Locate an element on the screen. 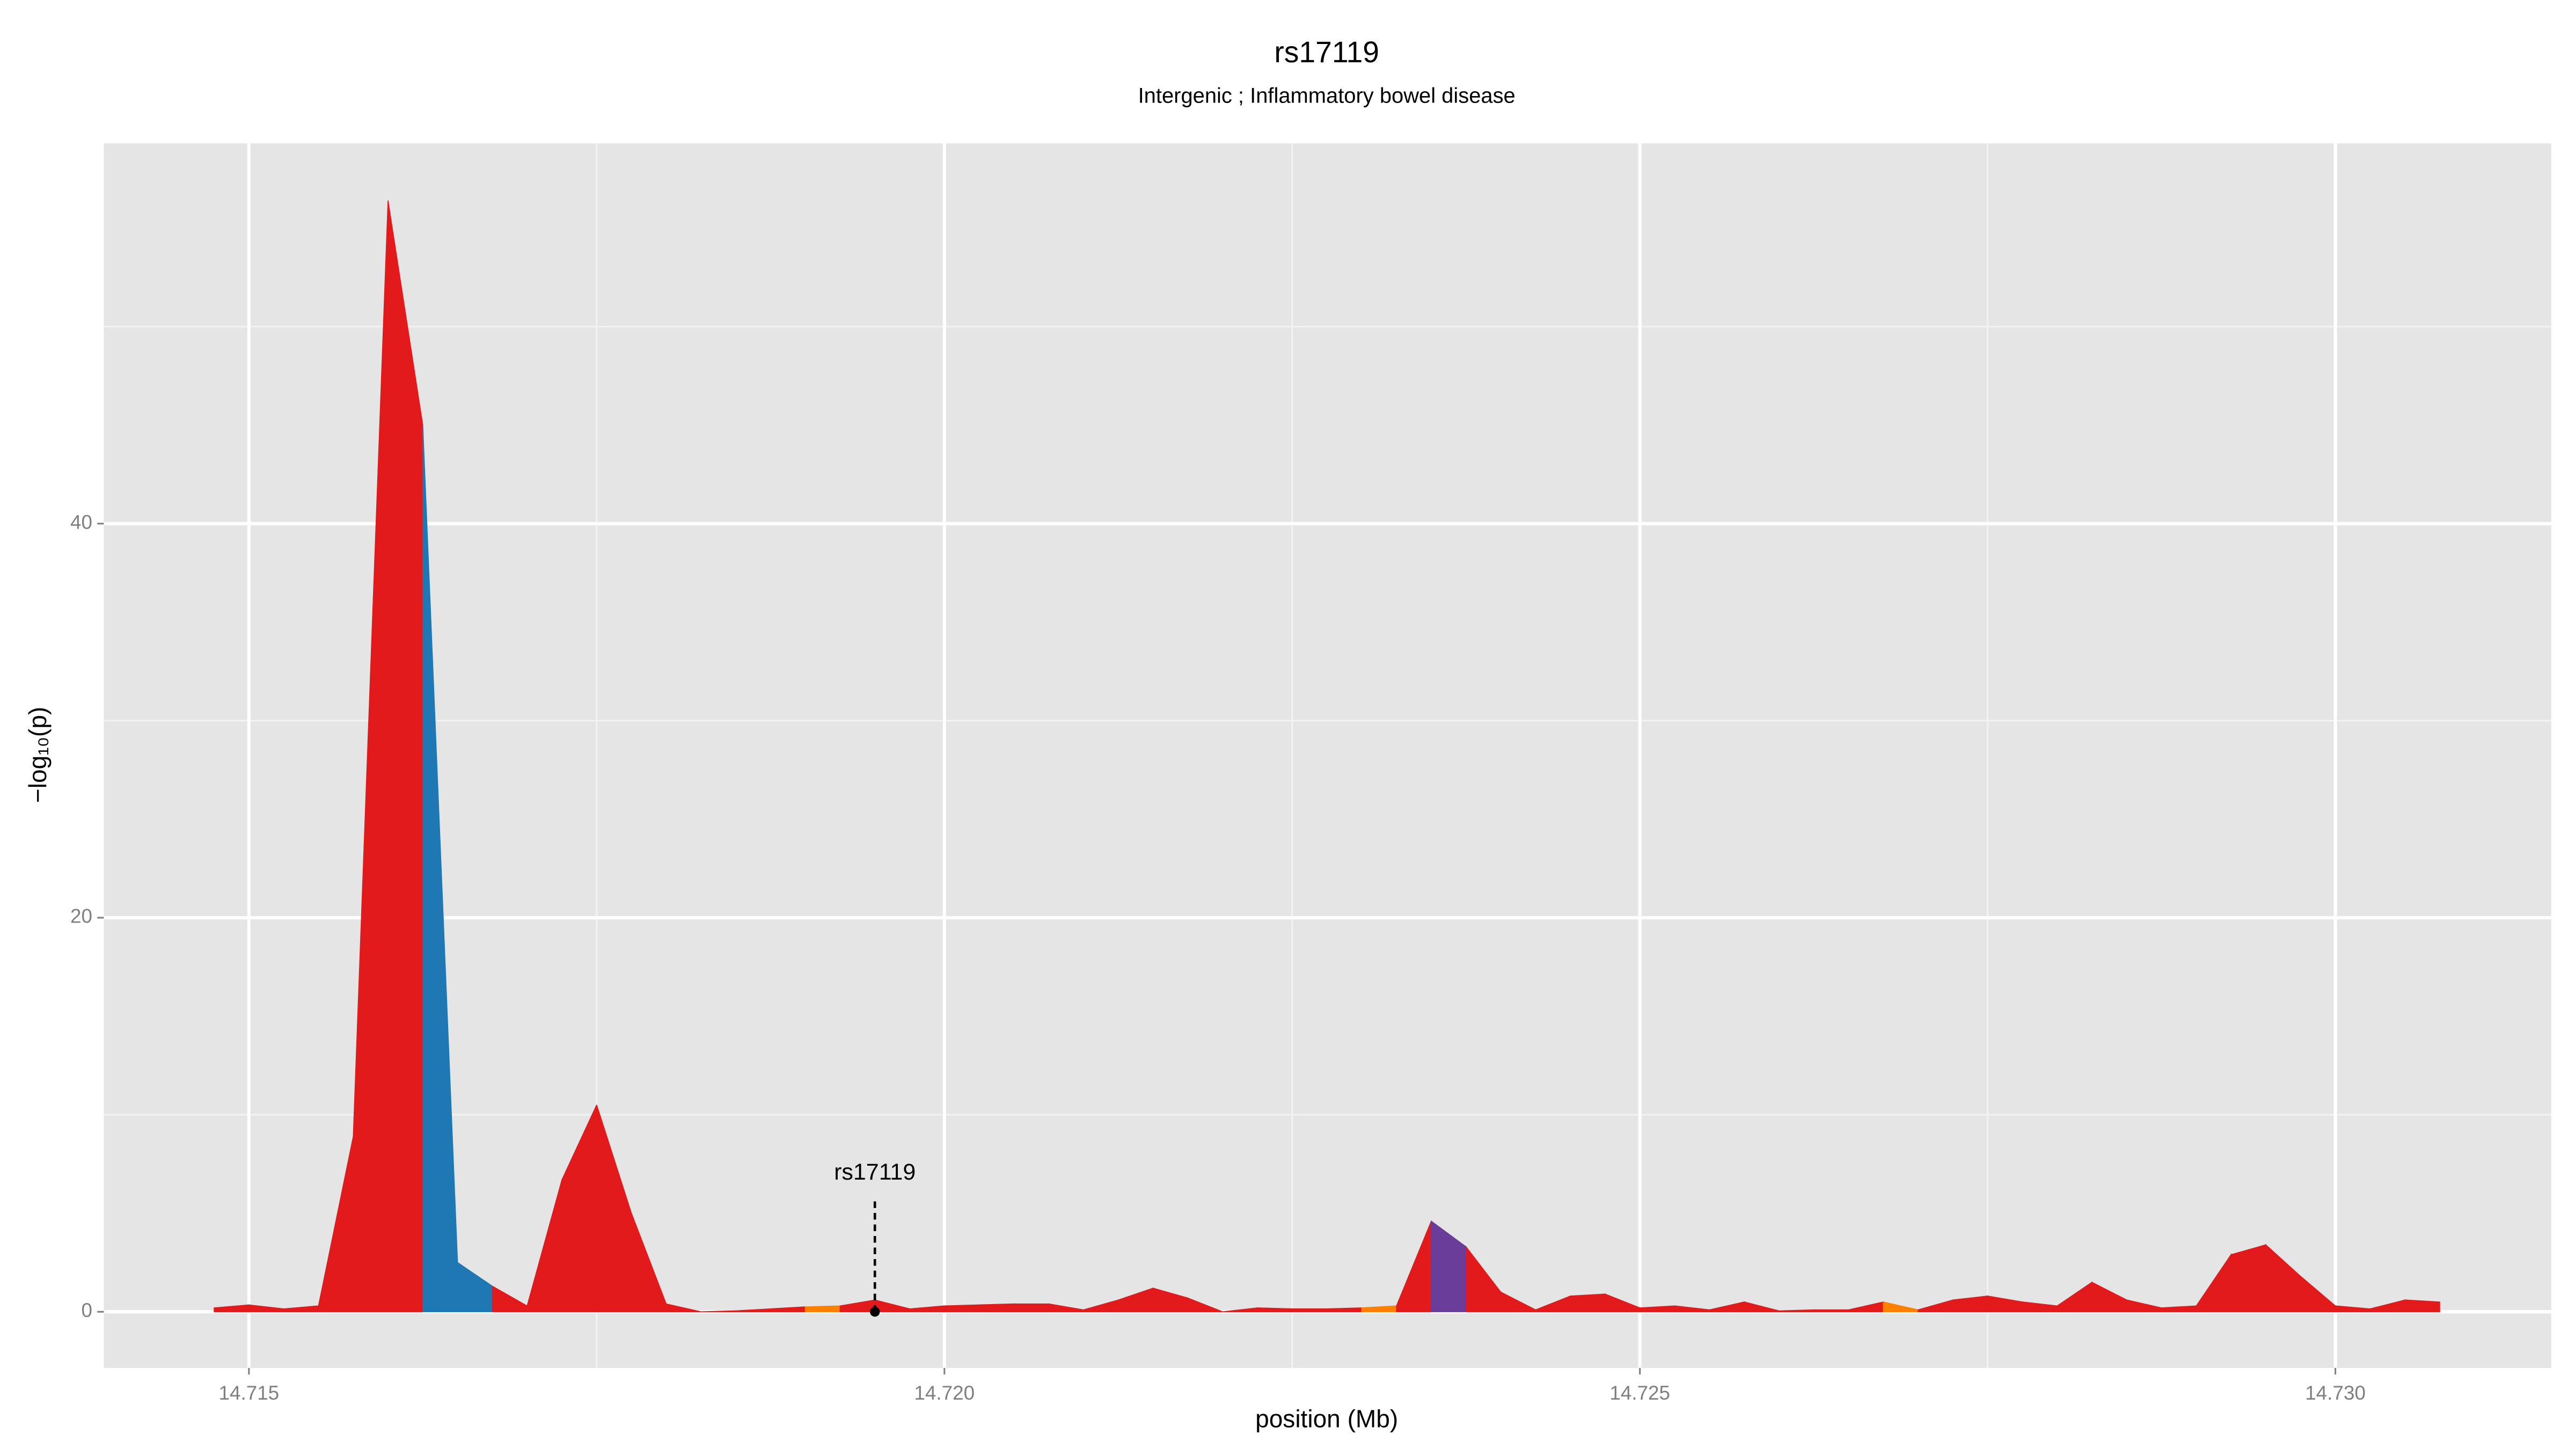 This screenshot has height=1449, width=2576. chart-title: rs17119 is located at coordinates (1326, 52).